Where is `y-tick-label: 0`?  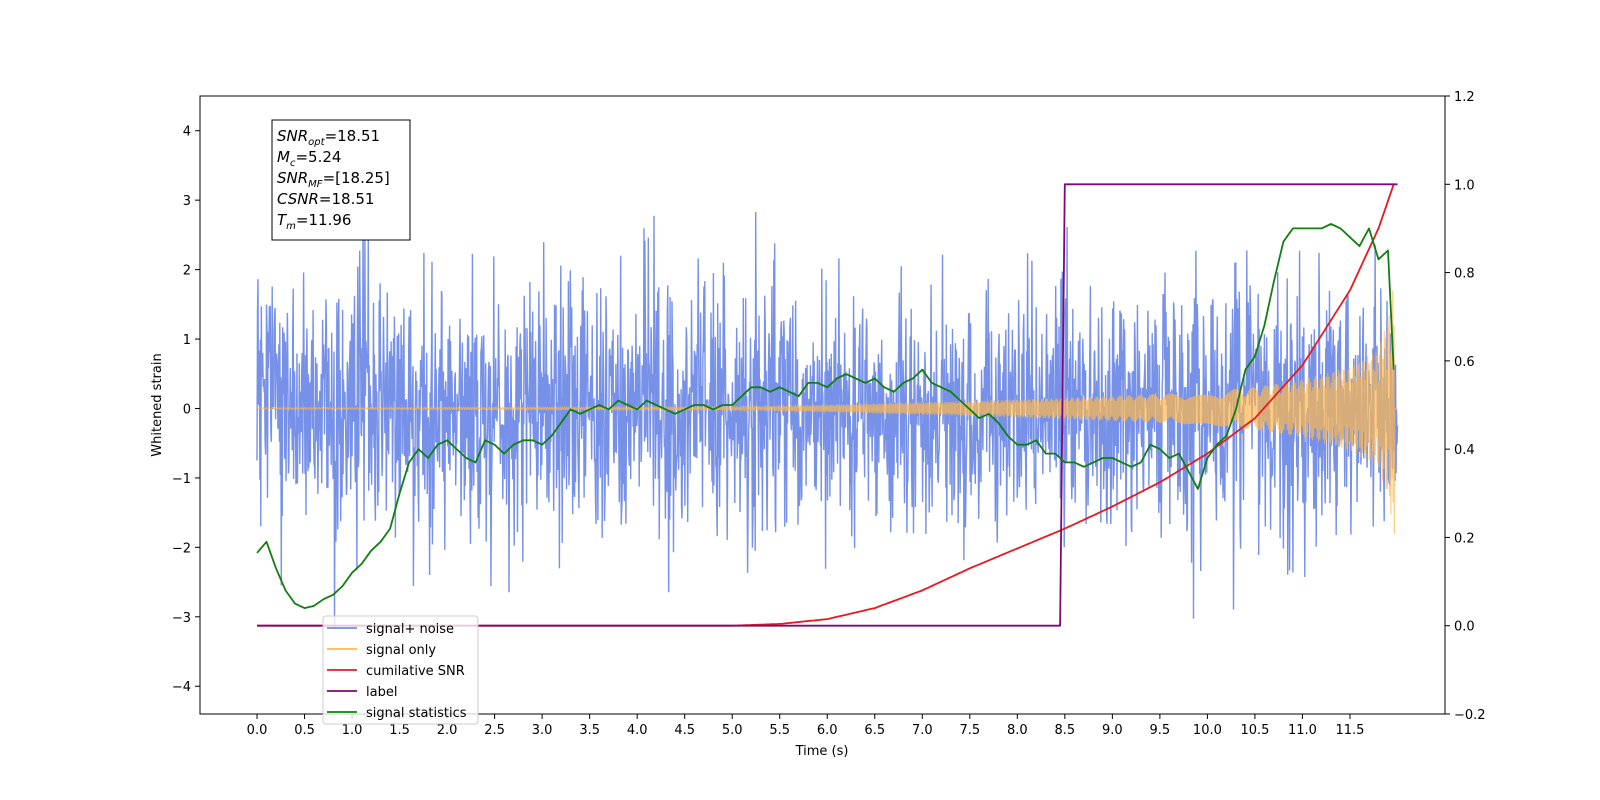
y-tick-label: 0 is located at coordinates (187, 409).